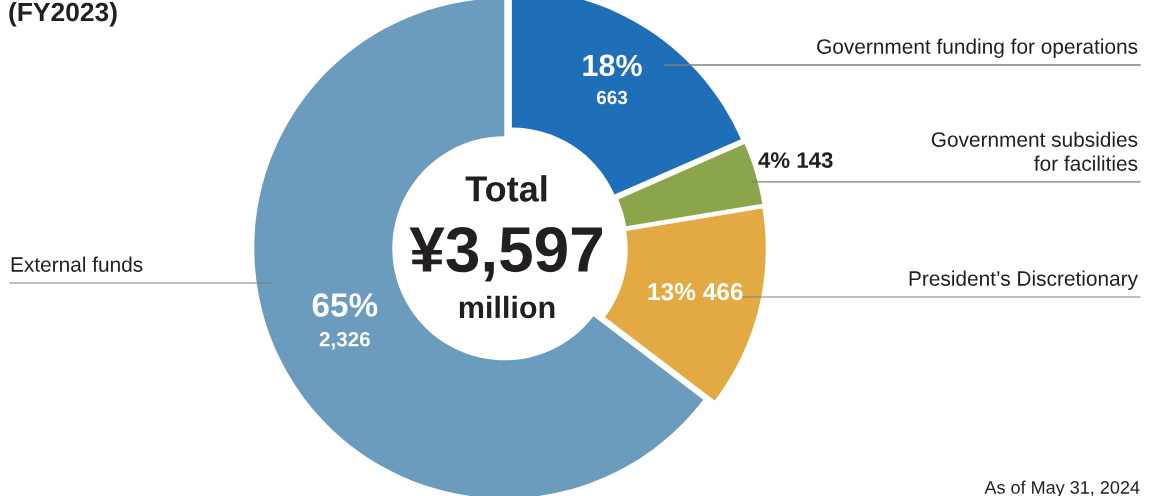  What do you see at coordinates (695, 292) in the screenshot?
I see `data-label: 13% 466` at bounding box center [695, 292].